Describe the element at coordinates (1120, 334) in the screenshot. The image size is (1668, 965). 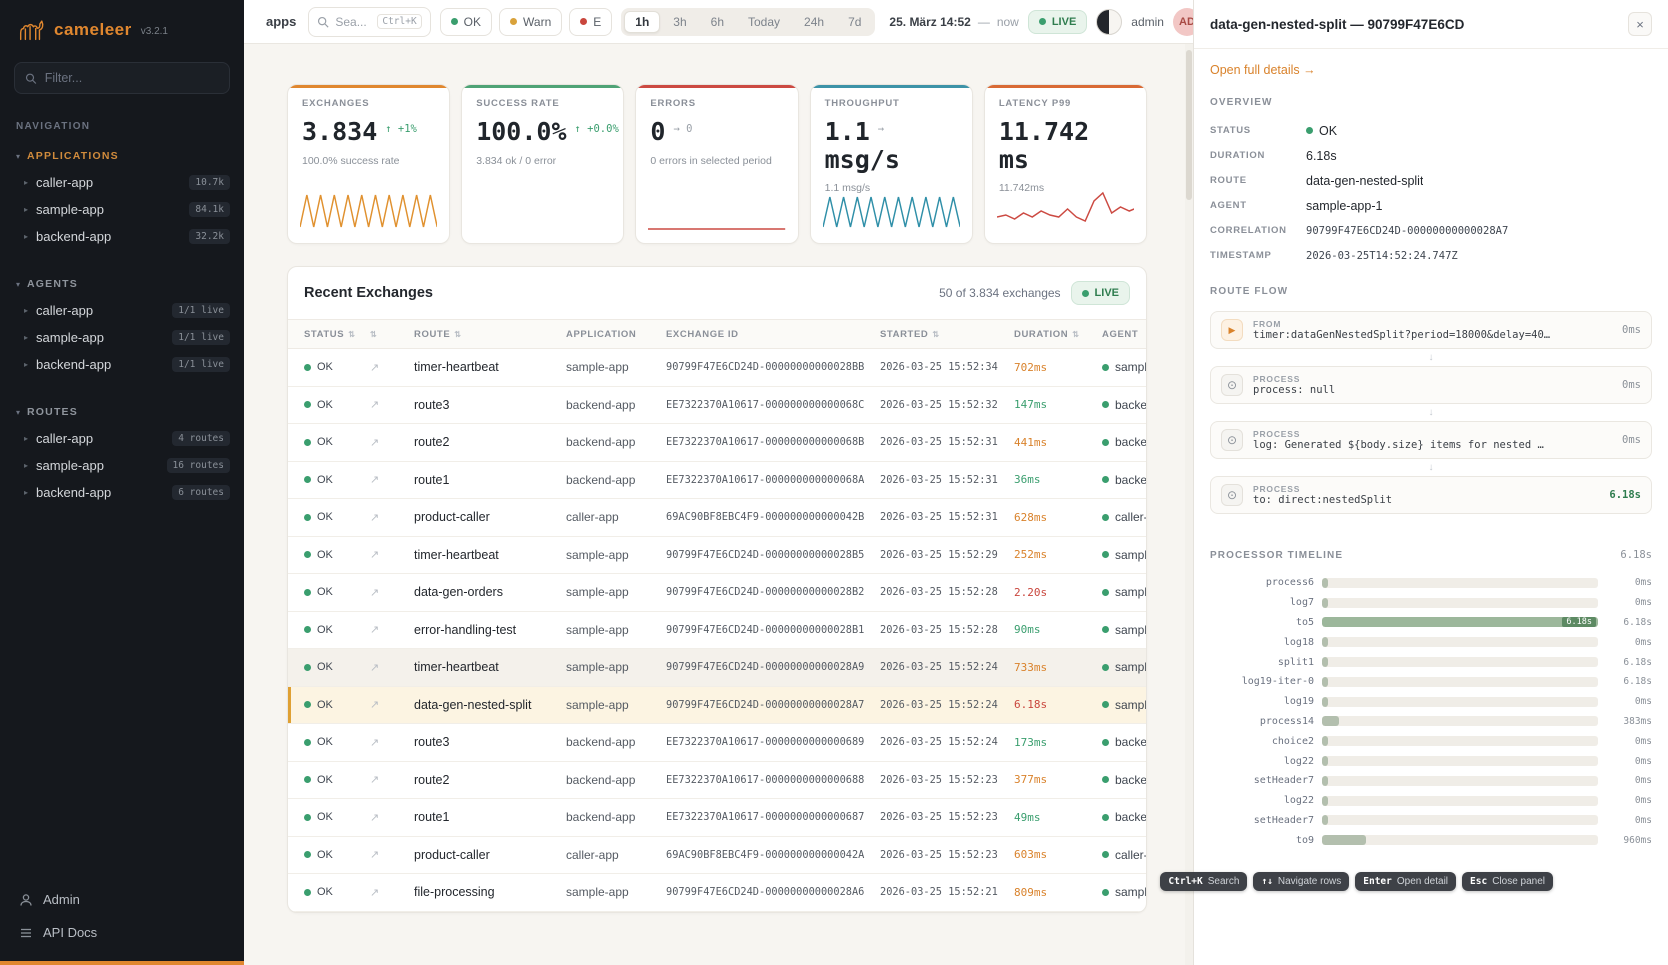
I see `column-header: AGENT` at that location.